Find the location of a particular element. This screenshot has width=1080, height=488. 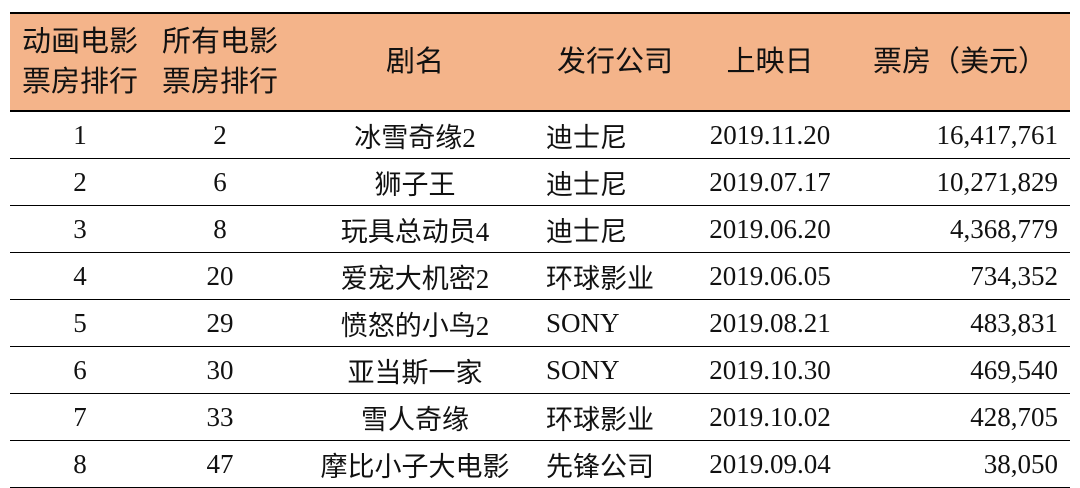

table-cell: 5 is located at coordinates (80, 323).